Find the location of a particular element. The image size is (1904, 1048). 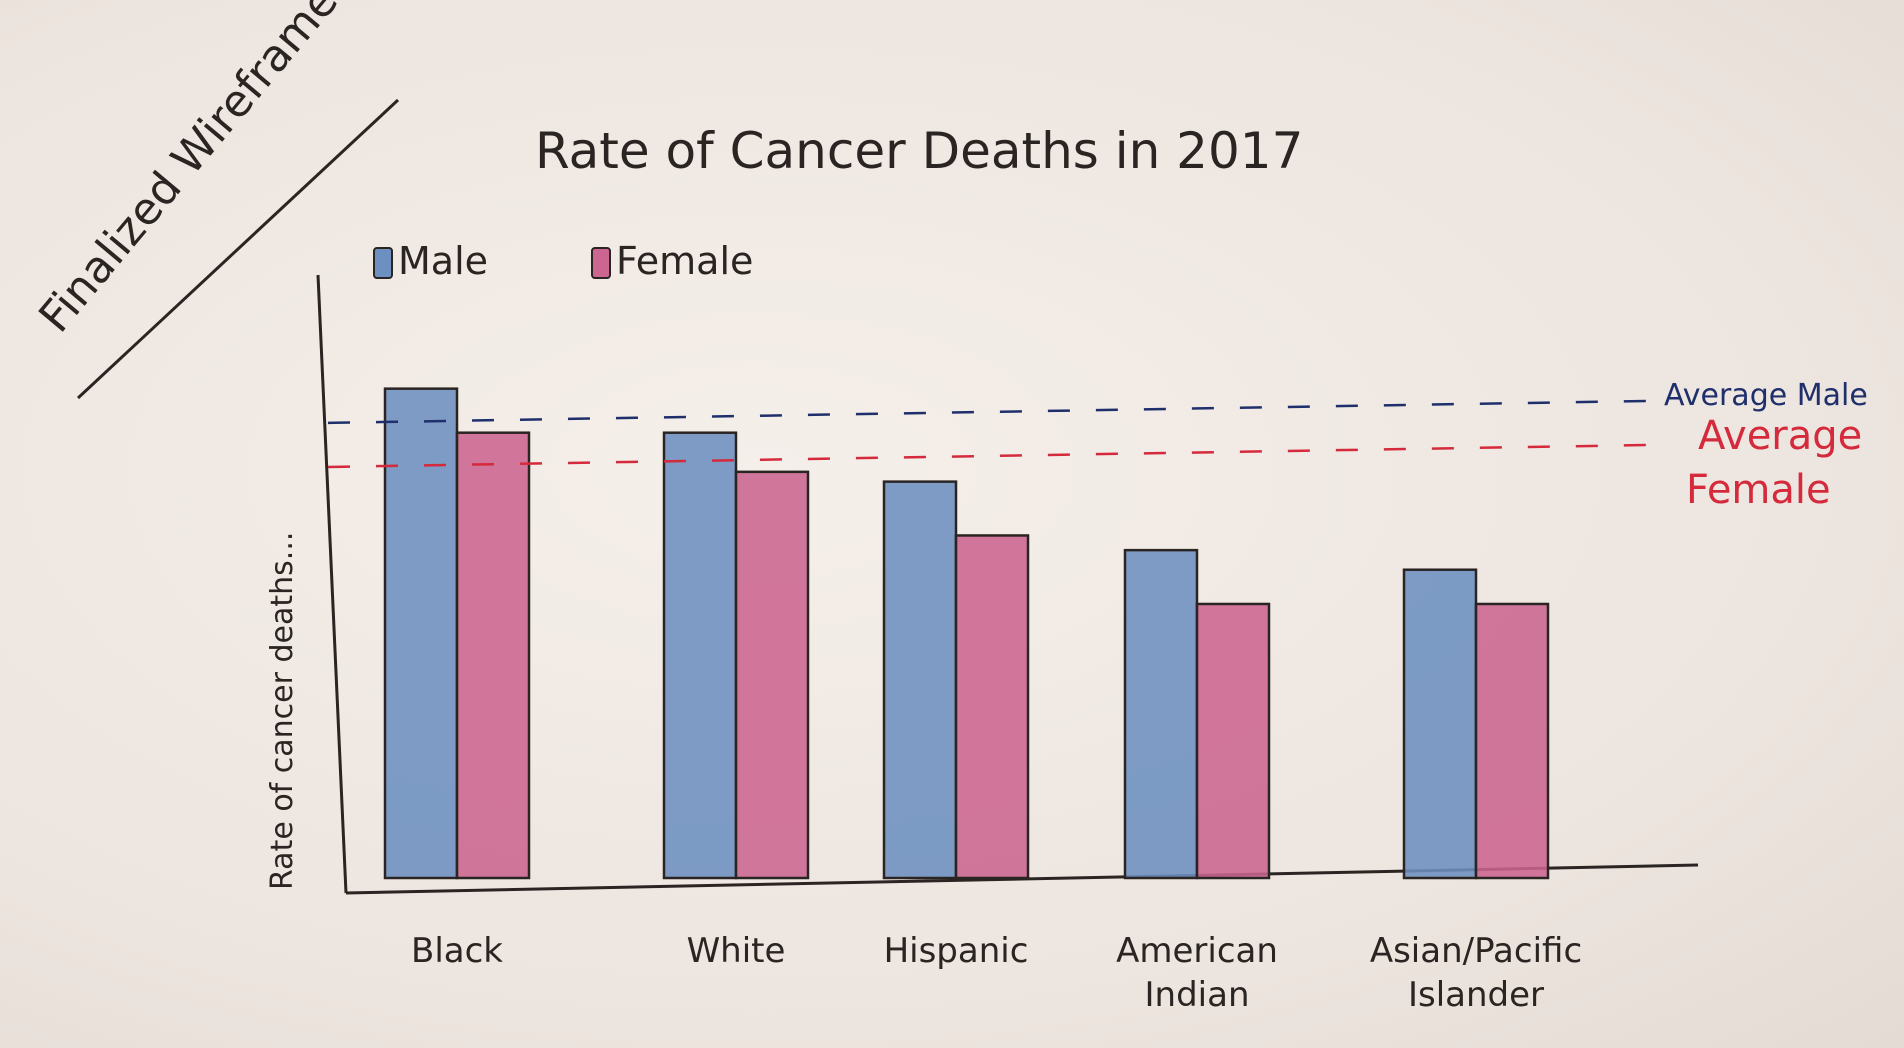

bar-american-indian-female is located at coordinates (1233, 741).